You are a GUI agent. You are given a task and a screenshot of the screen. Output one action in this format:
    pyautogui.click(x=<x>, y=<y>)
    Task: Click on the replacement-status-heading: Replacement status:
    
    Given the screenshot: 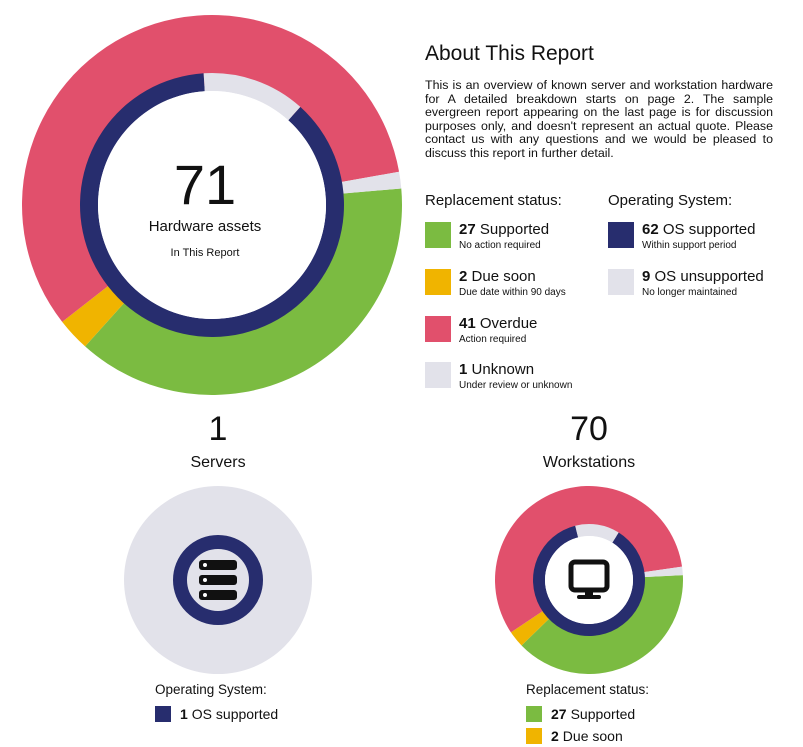 What is the action you would take?
    pyautogui.click(x=493, y=200)
    